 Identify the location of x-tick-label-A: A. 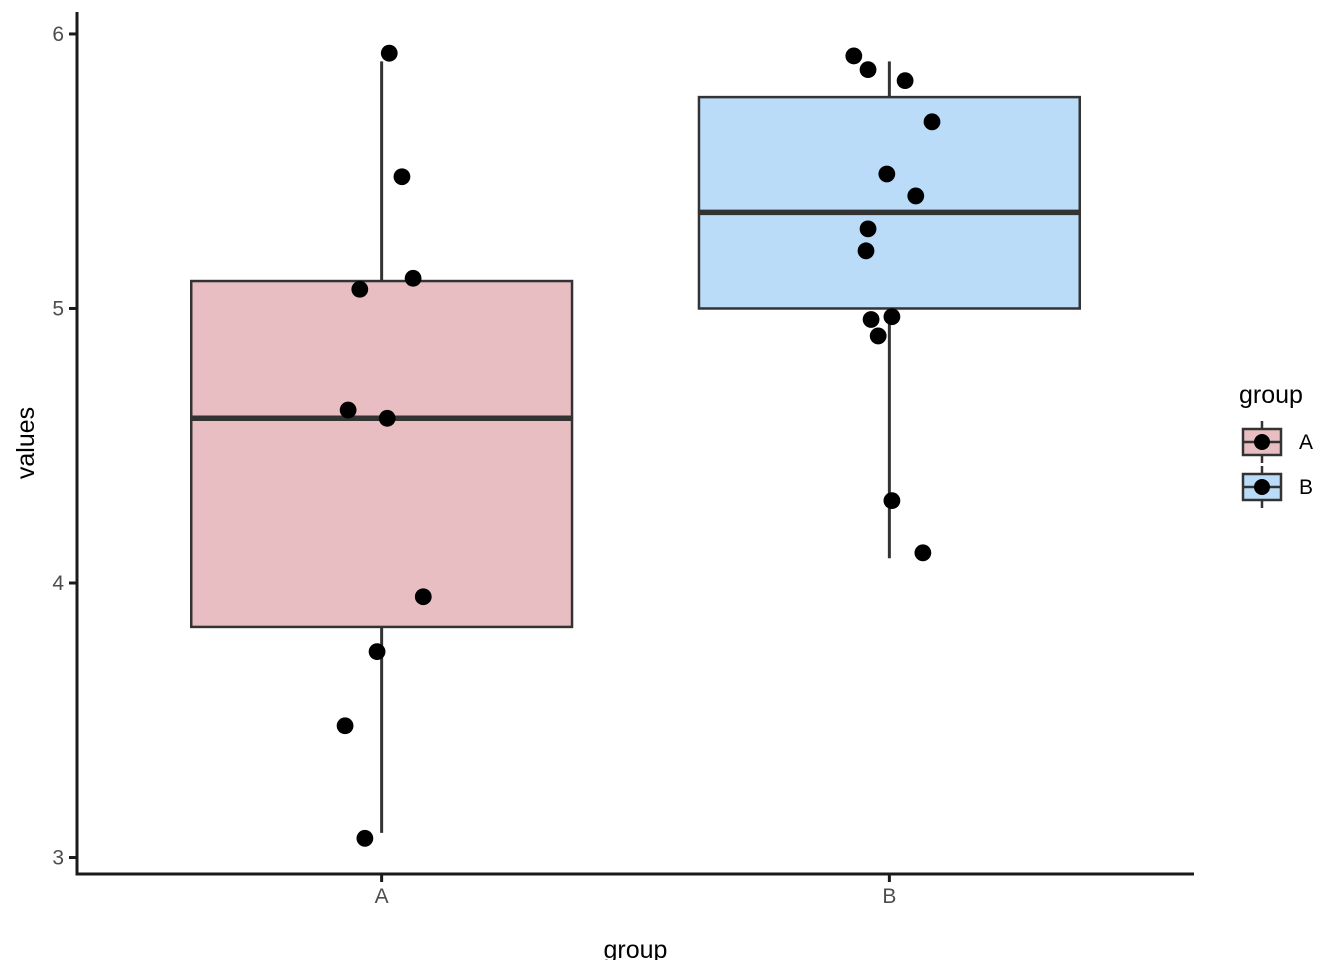
(382, 896).